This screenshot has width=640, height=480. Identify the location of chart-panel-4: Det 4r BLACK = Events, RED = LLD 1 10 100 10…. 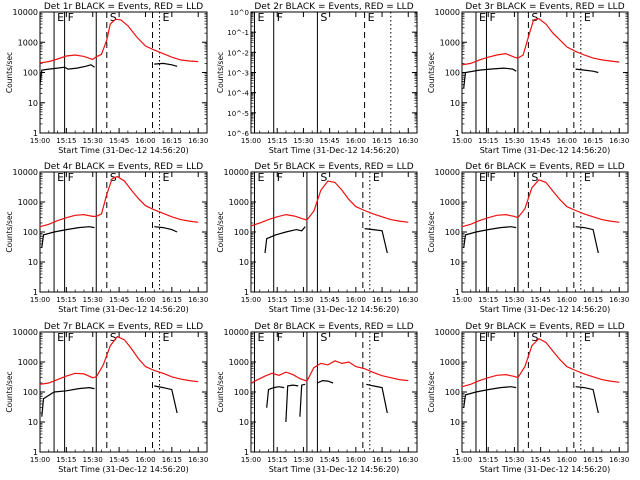
(106, 238).